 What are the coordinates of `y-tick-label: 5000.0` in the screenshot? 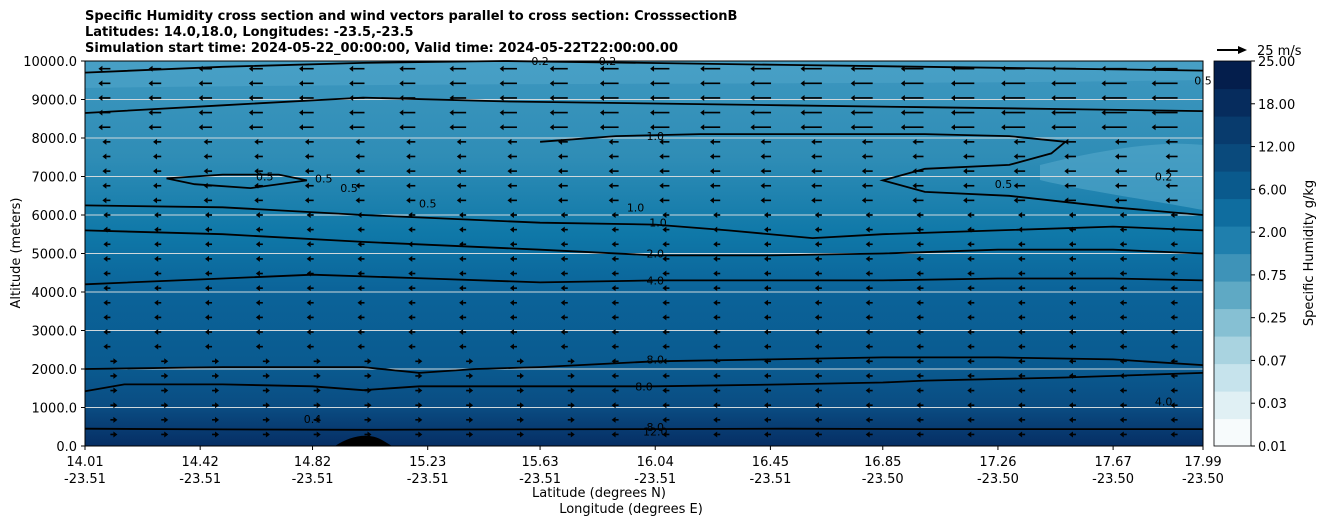 It's located at (55, 255).